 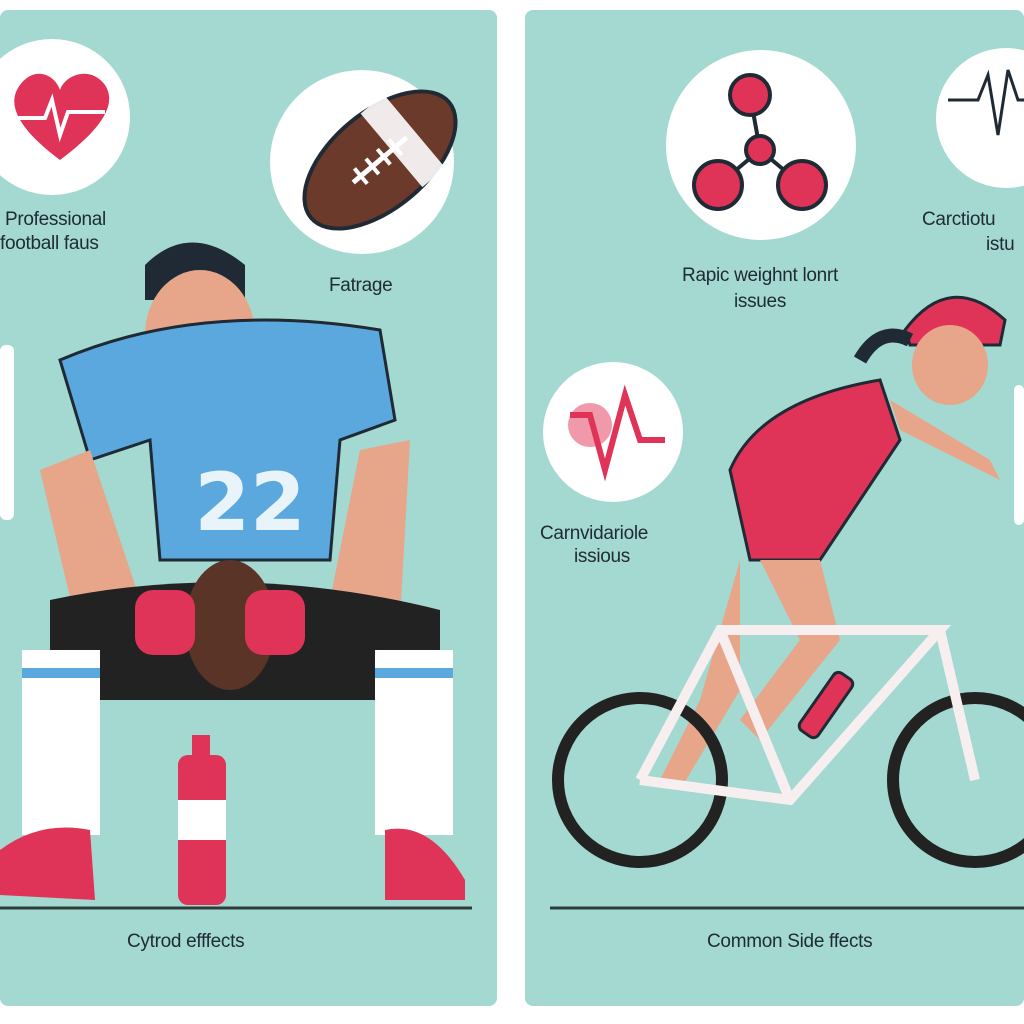 I want to click on label-fatigue: Fatrage, so click(x=361, y=285).